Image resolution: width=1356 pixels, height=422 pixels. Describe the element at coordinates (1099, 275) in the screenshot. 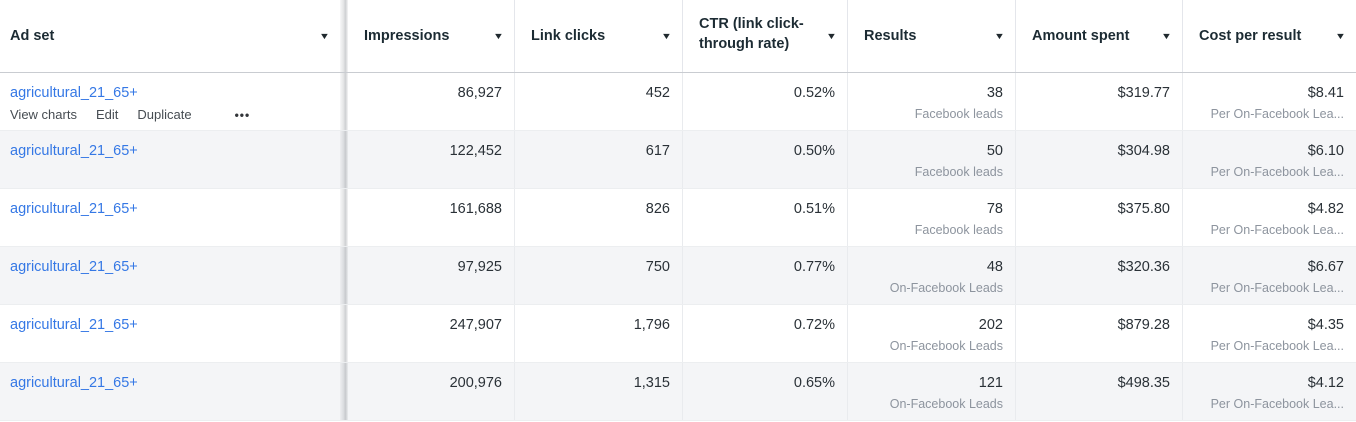

I see `amount_spent-cell: $320.36` at that location.